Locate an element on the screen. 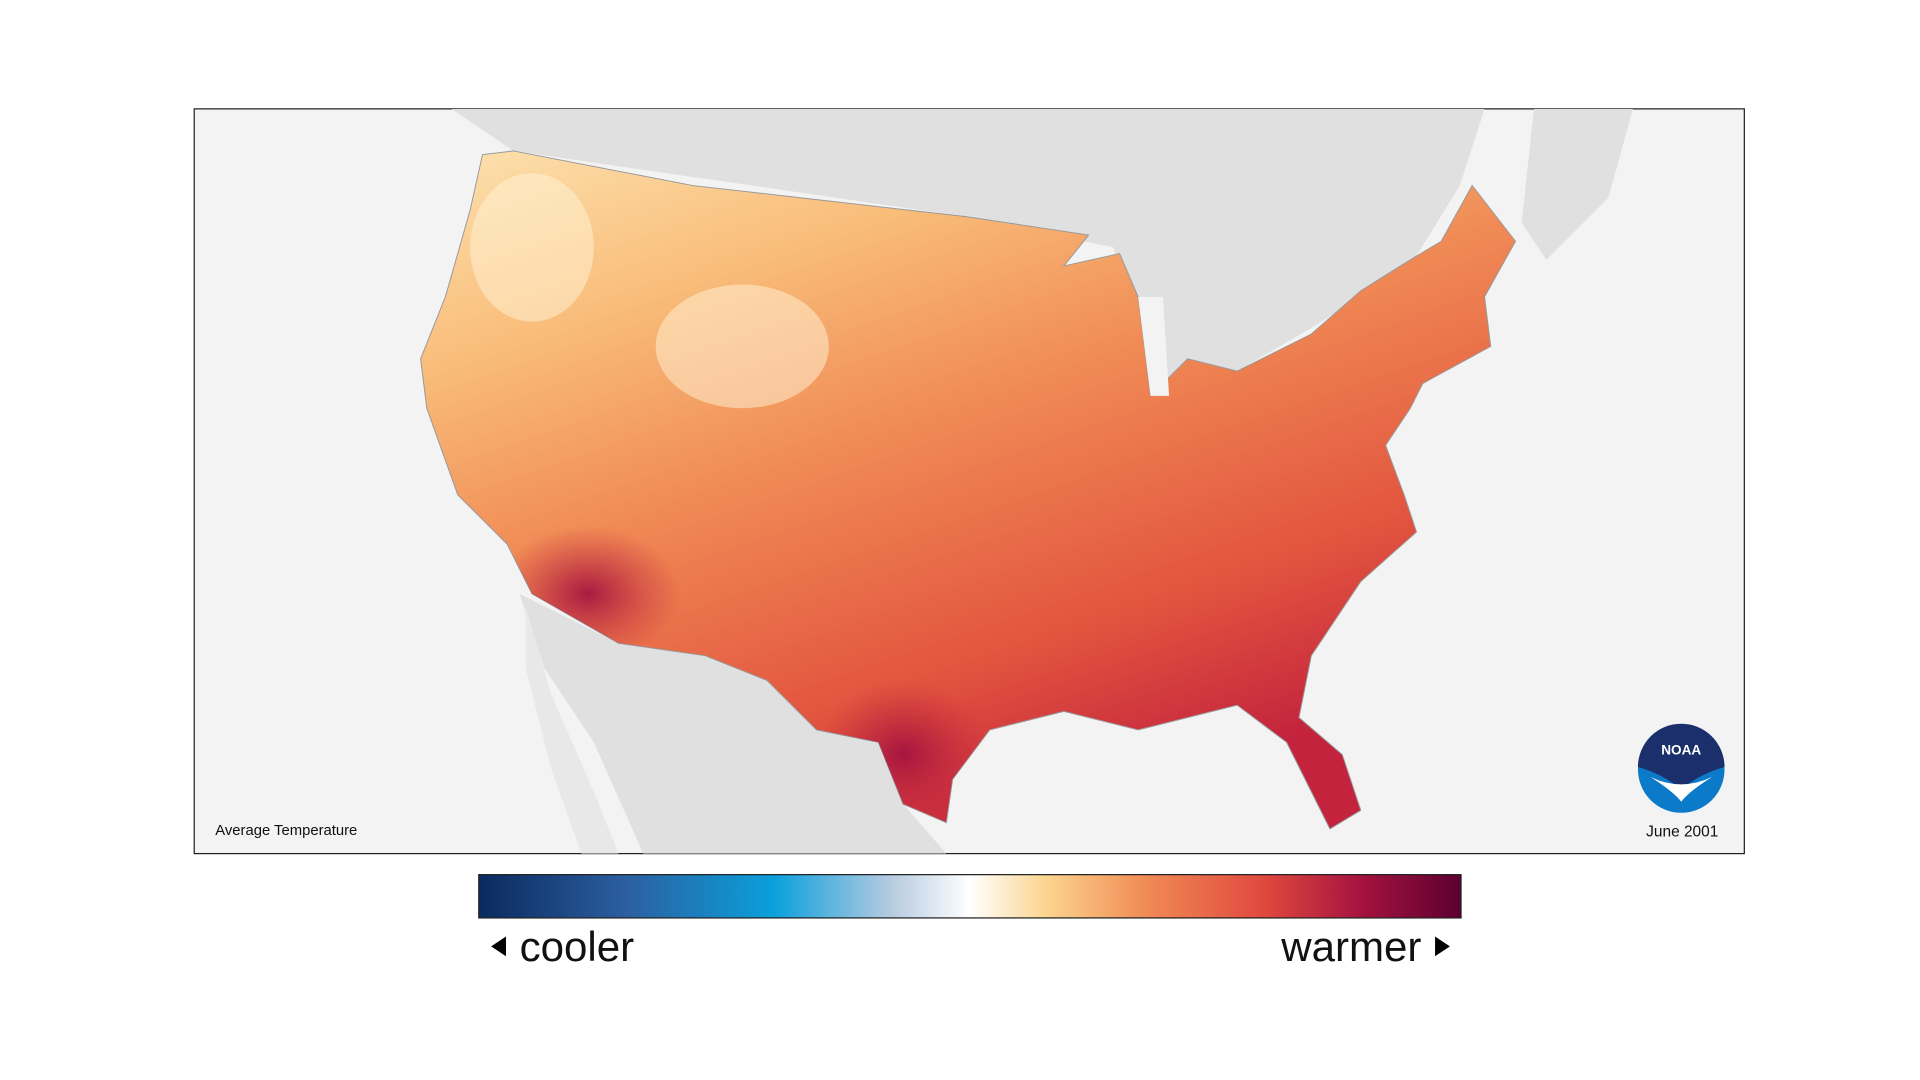  canada-land is located at coordinates (968, 252).